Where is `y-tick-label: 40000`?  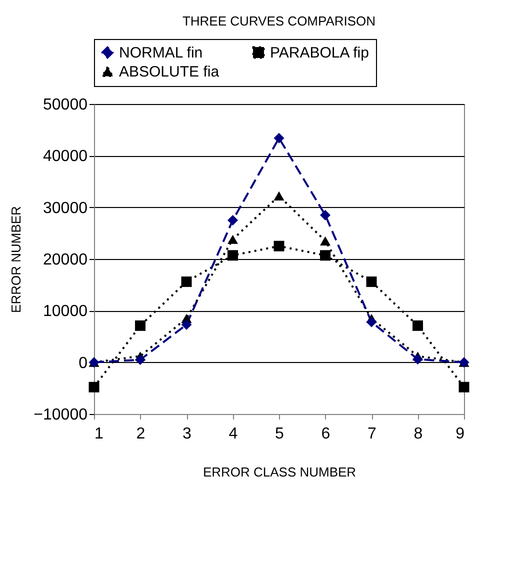
y-tick-label: 40000 is located at coordinates (65, 157).